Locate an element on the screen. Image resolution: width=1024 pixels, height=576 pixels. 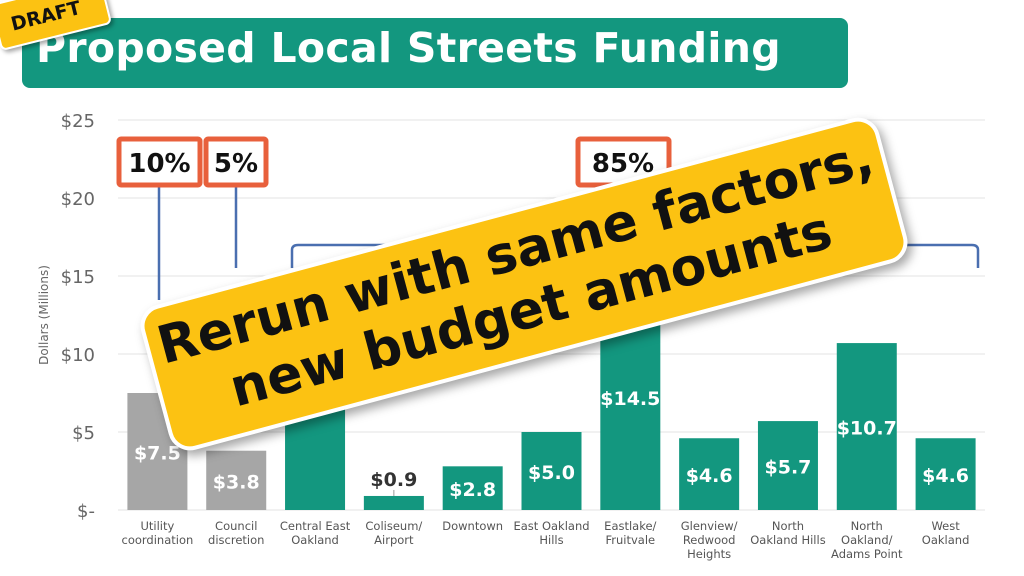
data-label: $5.7 is located at coordinates (788, 468).